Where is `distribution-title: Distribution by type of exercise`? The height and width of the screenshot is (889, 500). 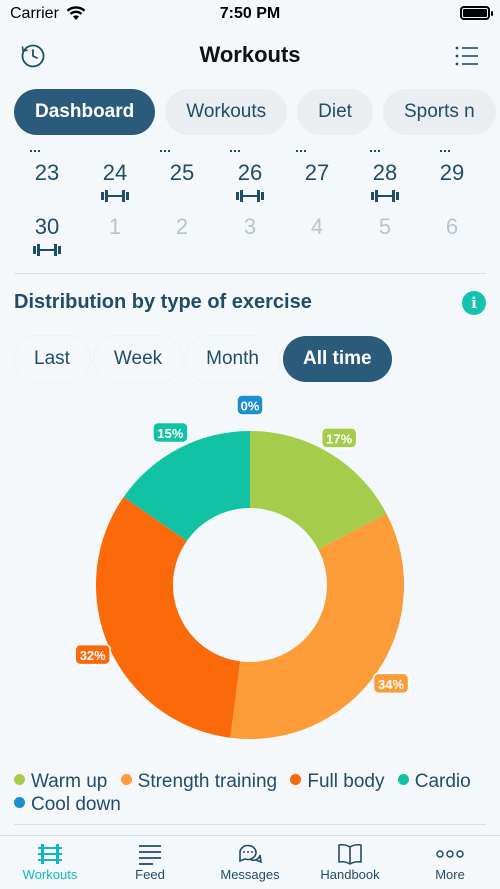
distribution-title: Distribution by type of exercise is located at coordinates (163, 302).